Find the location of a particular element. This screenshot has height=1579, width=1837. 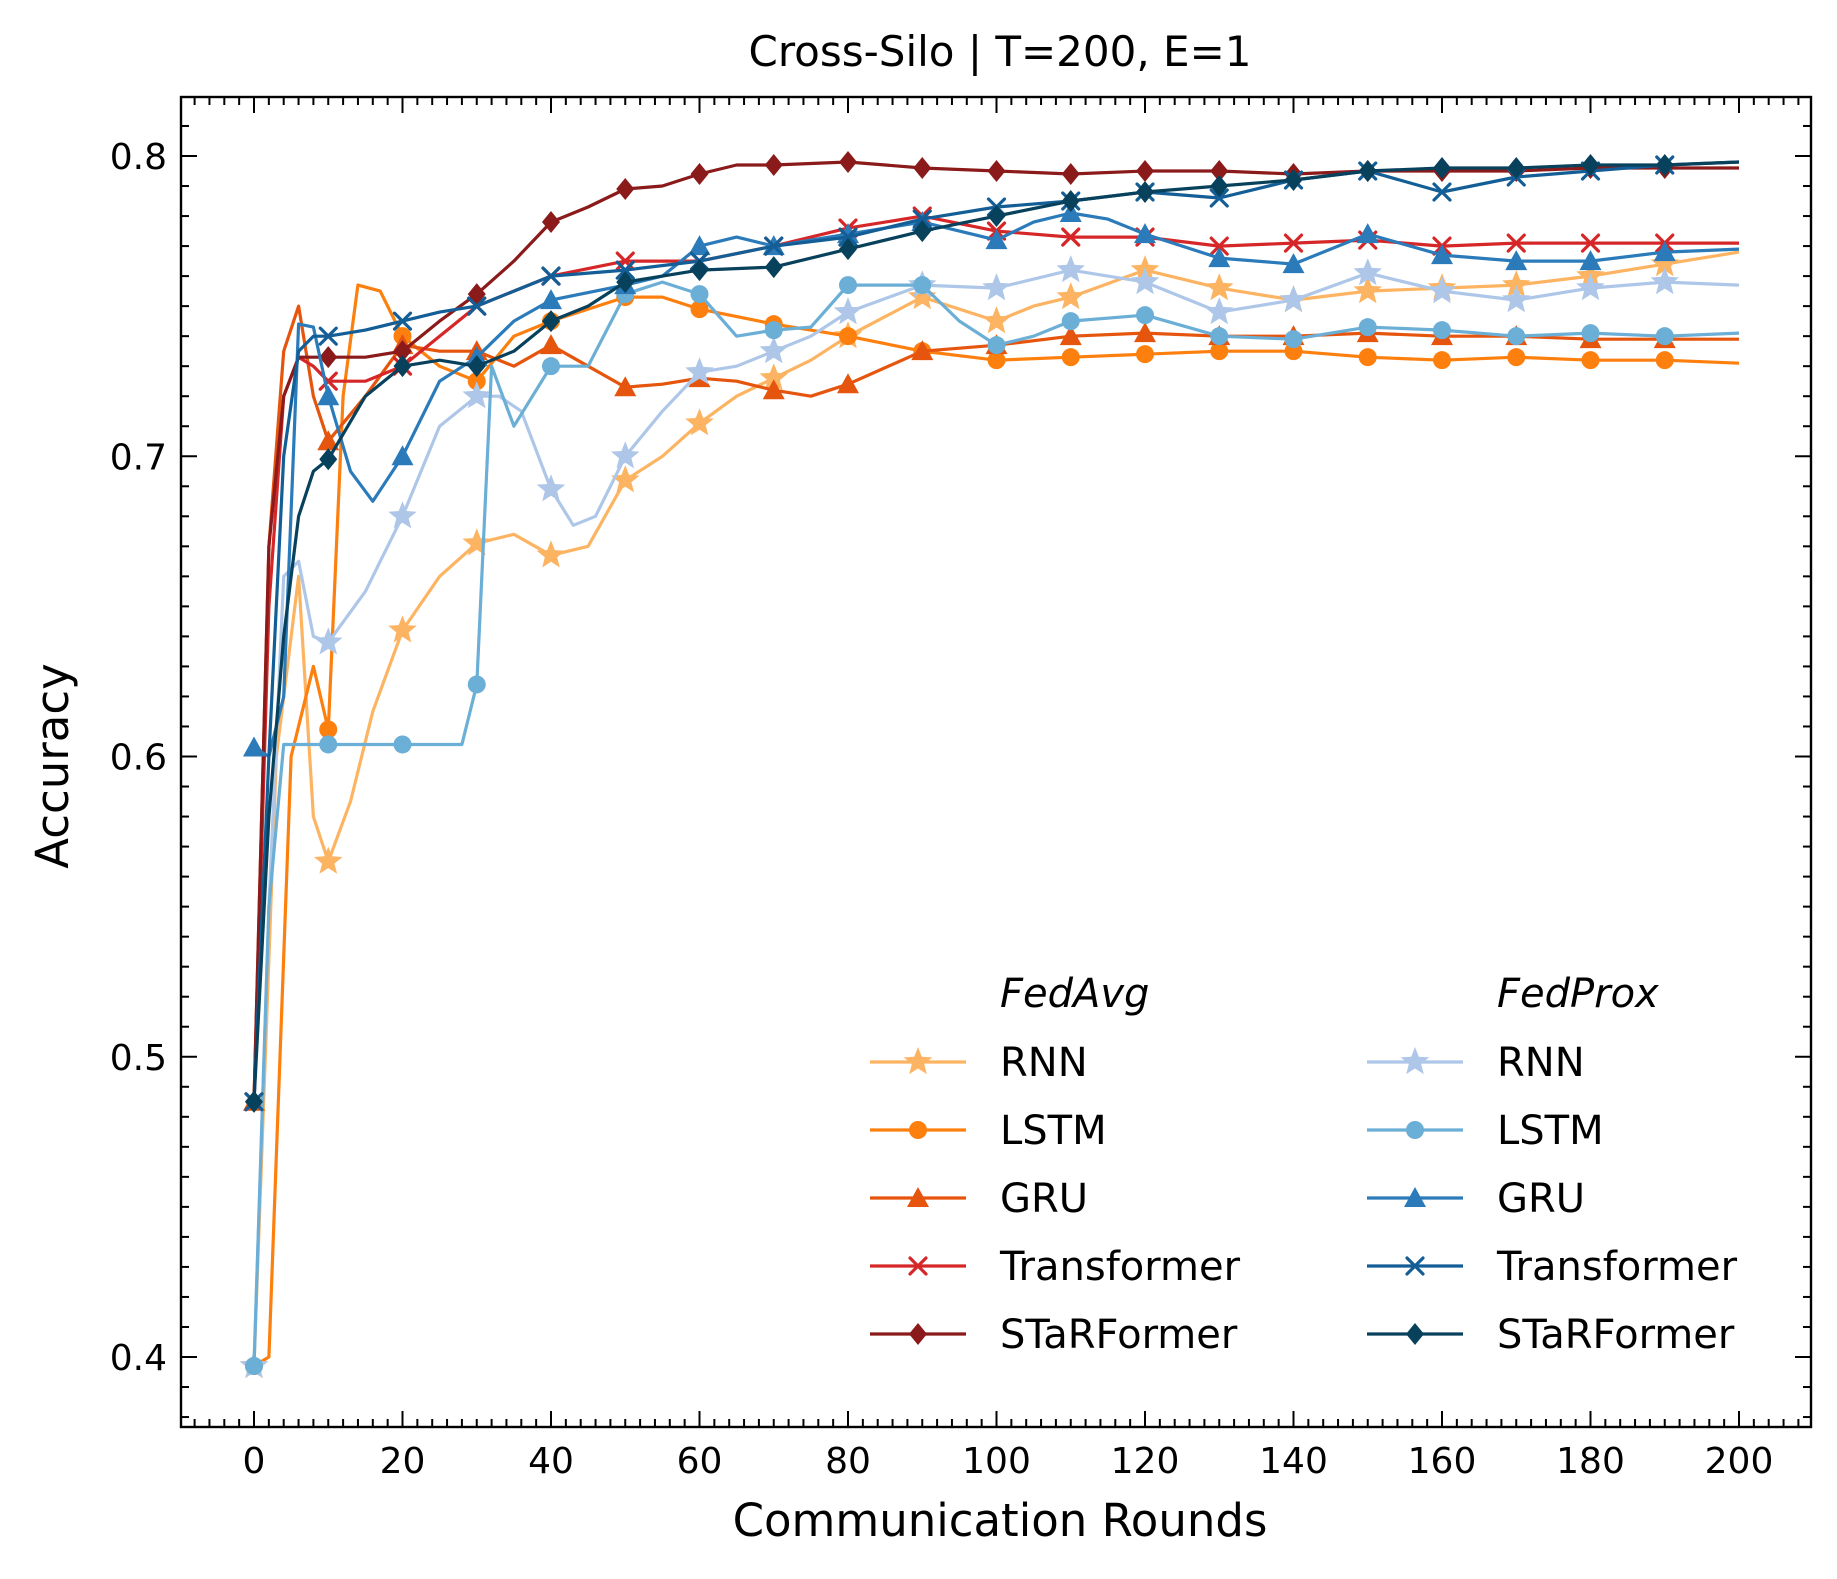

legend-label-fedavg-lstm: LSTM is located at coordinates (1053, 1131).